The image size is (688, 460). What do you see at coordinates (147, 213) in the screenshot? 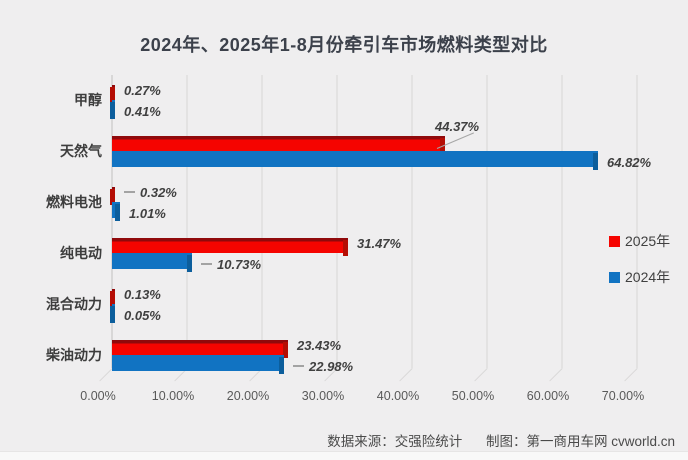
I see `value-label: 1.01%` at bounding box center [147, 213].